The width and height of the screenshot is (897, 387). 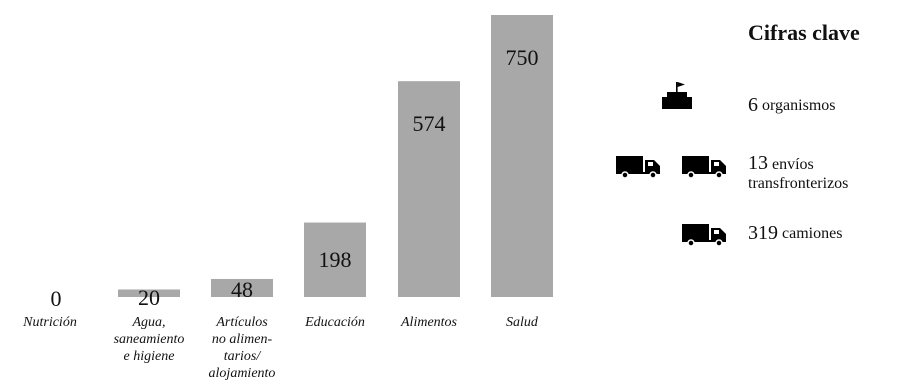 What do you see at coordinates (753, 105) in the screenshot?
I see `agencies-count: 6` at bounding box center [753, 105].